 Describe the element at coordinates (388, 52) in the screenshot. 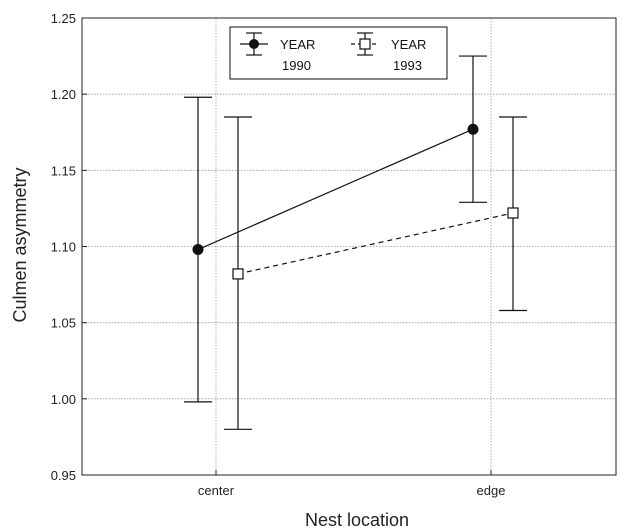

I see `legend-item-1: YEAR 1993` at that location.